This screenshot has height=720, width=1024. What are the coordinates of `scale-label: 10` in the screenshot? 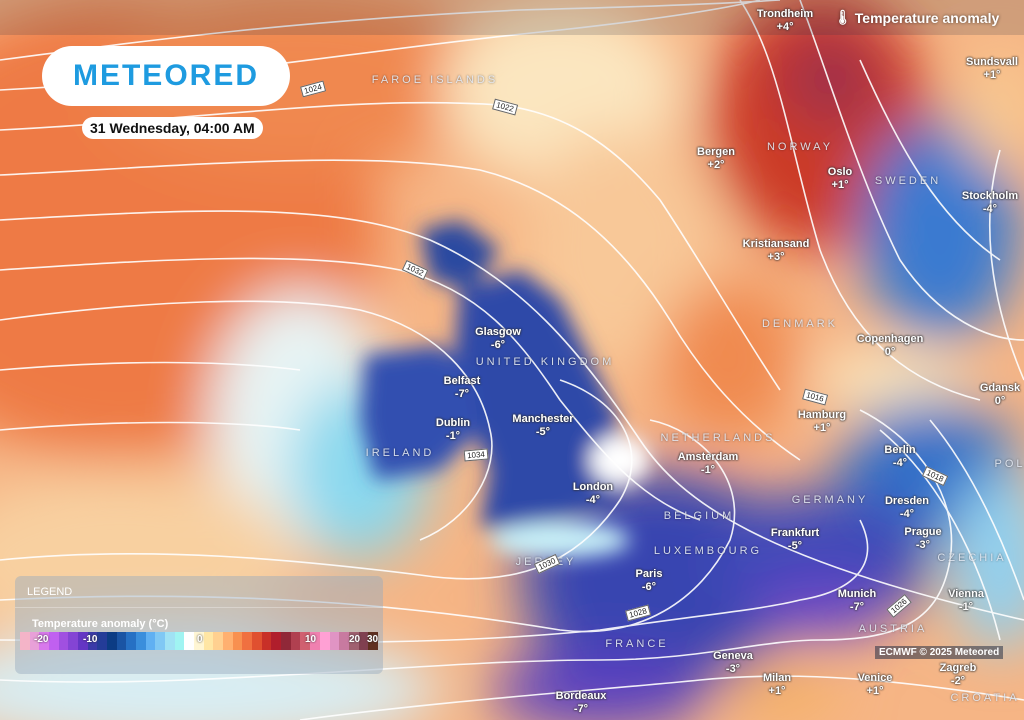 It's located at (311, 639).